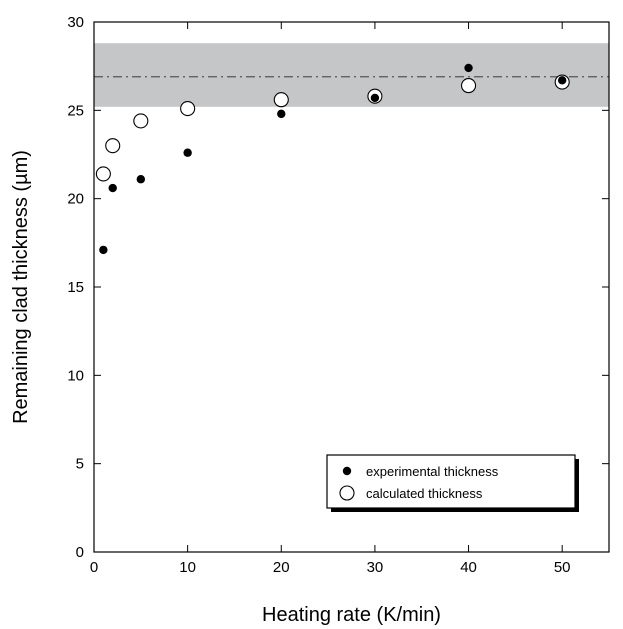  I want to click on y-tick-label: 30, so click(75, 22).